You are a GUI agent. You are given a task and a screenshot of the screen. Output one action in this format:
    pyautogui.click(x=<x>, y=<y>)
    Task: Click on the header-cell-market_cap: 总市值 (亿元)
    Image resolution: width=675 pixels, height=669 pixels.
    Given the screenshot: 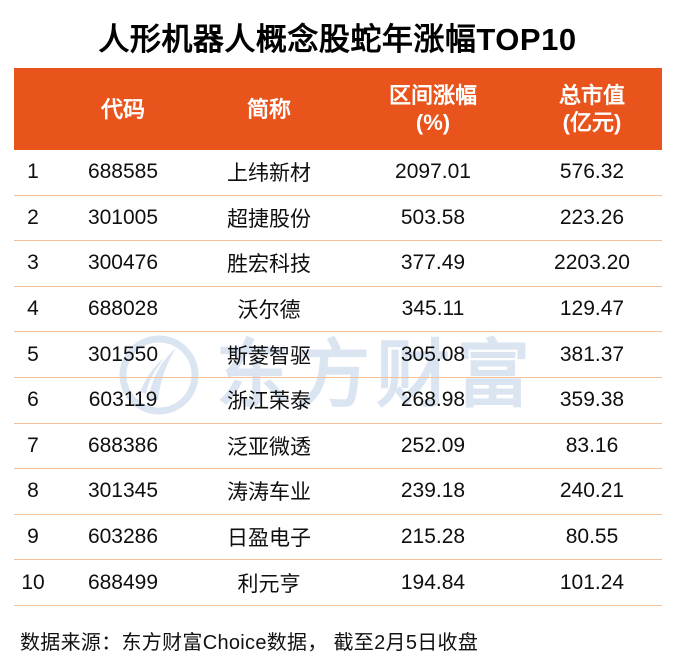 What is the action you would take?
    pyautogui.click(x=591, y=109)
    